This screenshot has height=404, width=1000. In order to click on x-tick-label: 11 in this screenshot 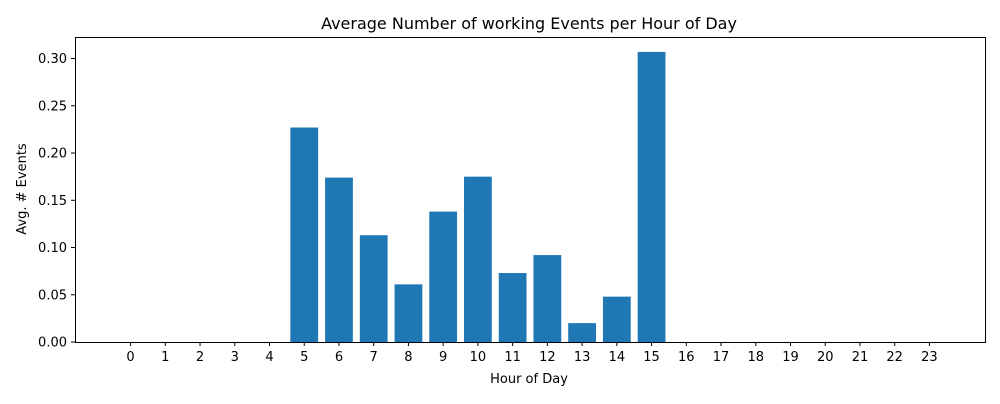, I will do `click(512, 357)`.